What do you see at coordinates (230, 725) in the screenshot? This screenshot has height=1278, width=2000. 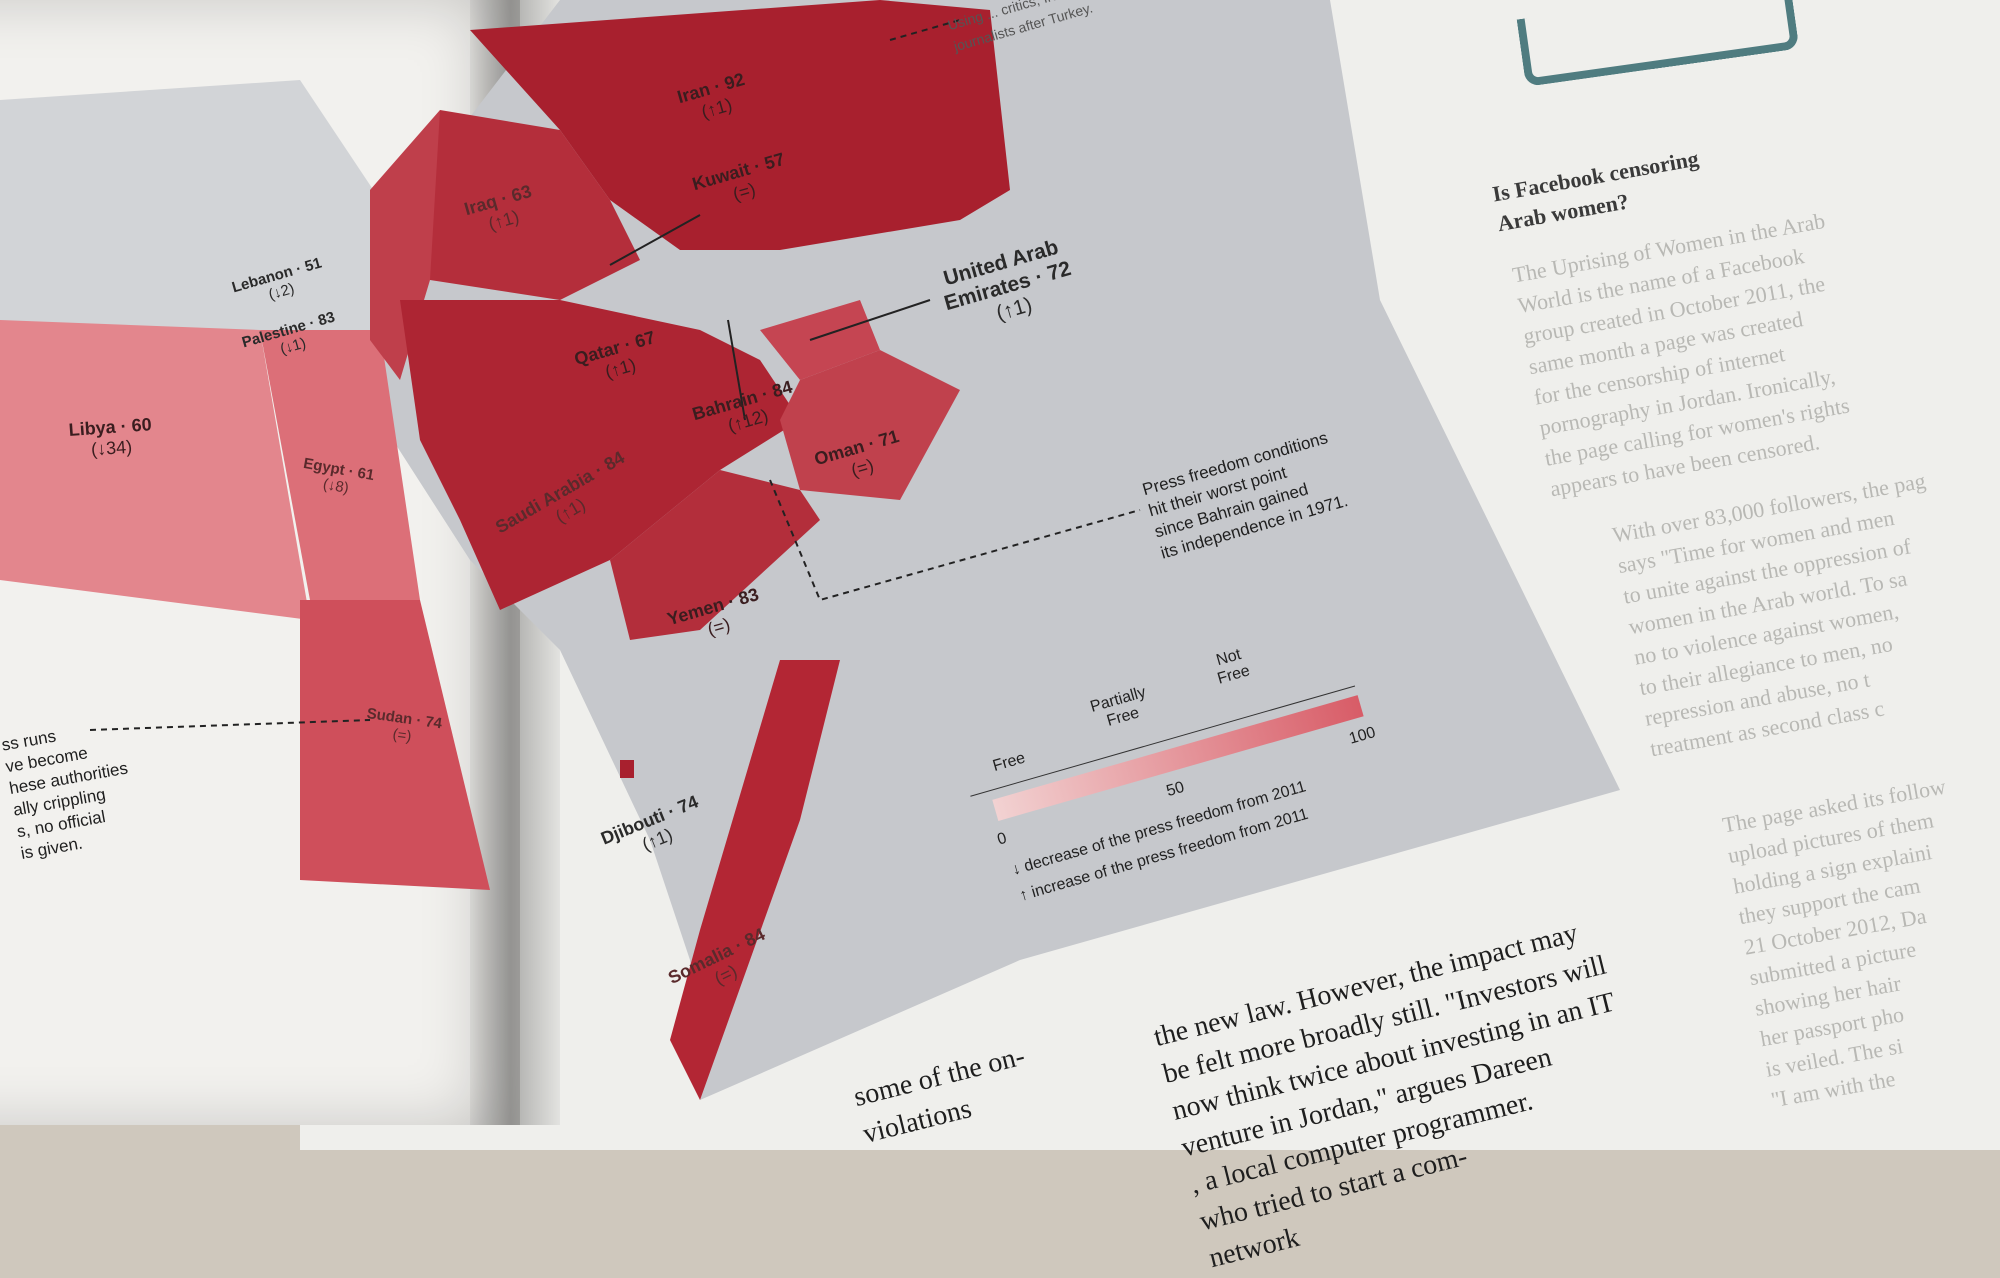 I see `left-note-leader` at bounding box center [230, 725].